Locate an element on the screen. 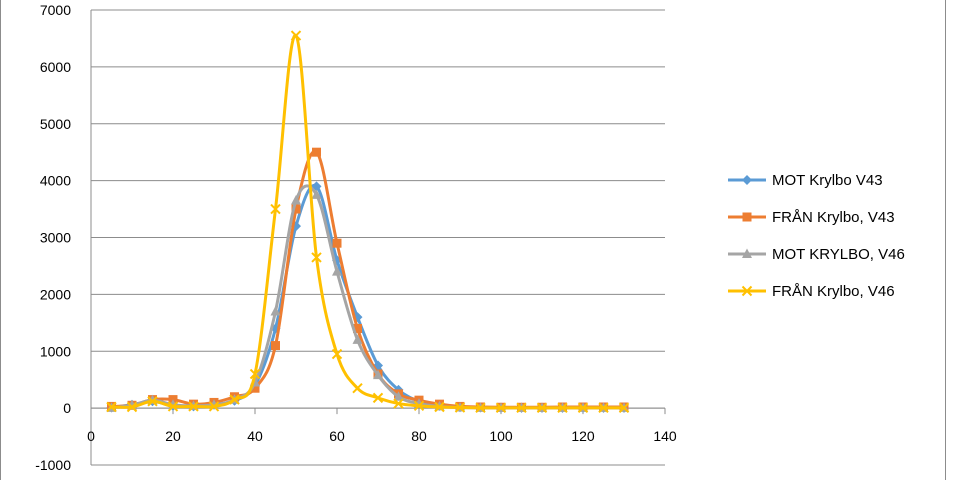 This screenshot has height=480, width=960. legend-entry: FRÅN Krylbo, V43 is located at coordinates (811, 217).